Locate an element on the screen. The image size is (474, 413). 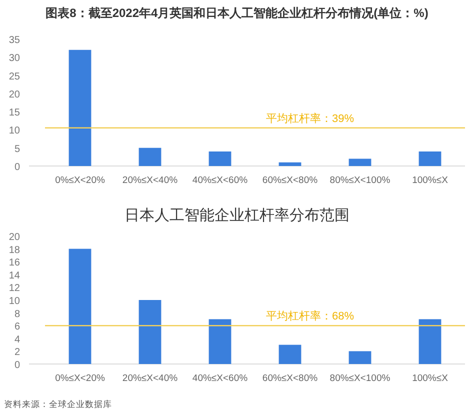
y-tick-label: 12 is located at coordinates (14, 288).